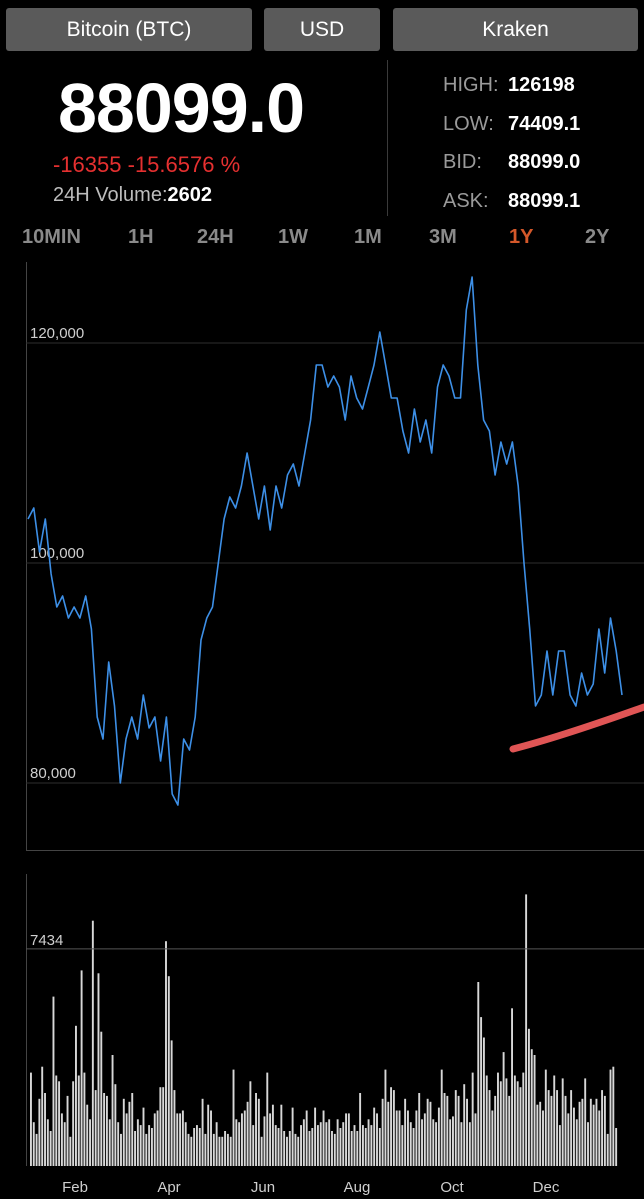  What do you see at coordinates (544, 201) in the screenshot?
I see `stat-ask-value: 88099.1` at bounding box center [544, 201].